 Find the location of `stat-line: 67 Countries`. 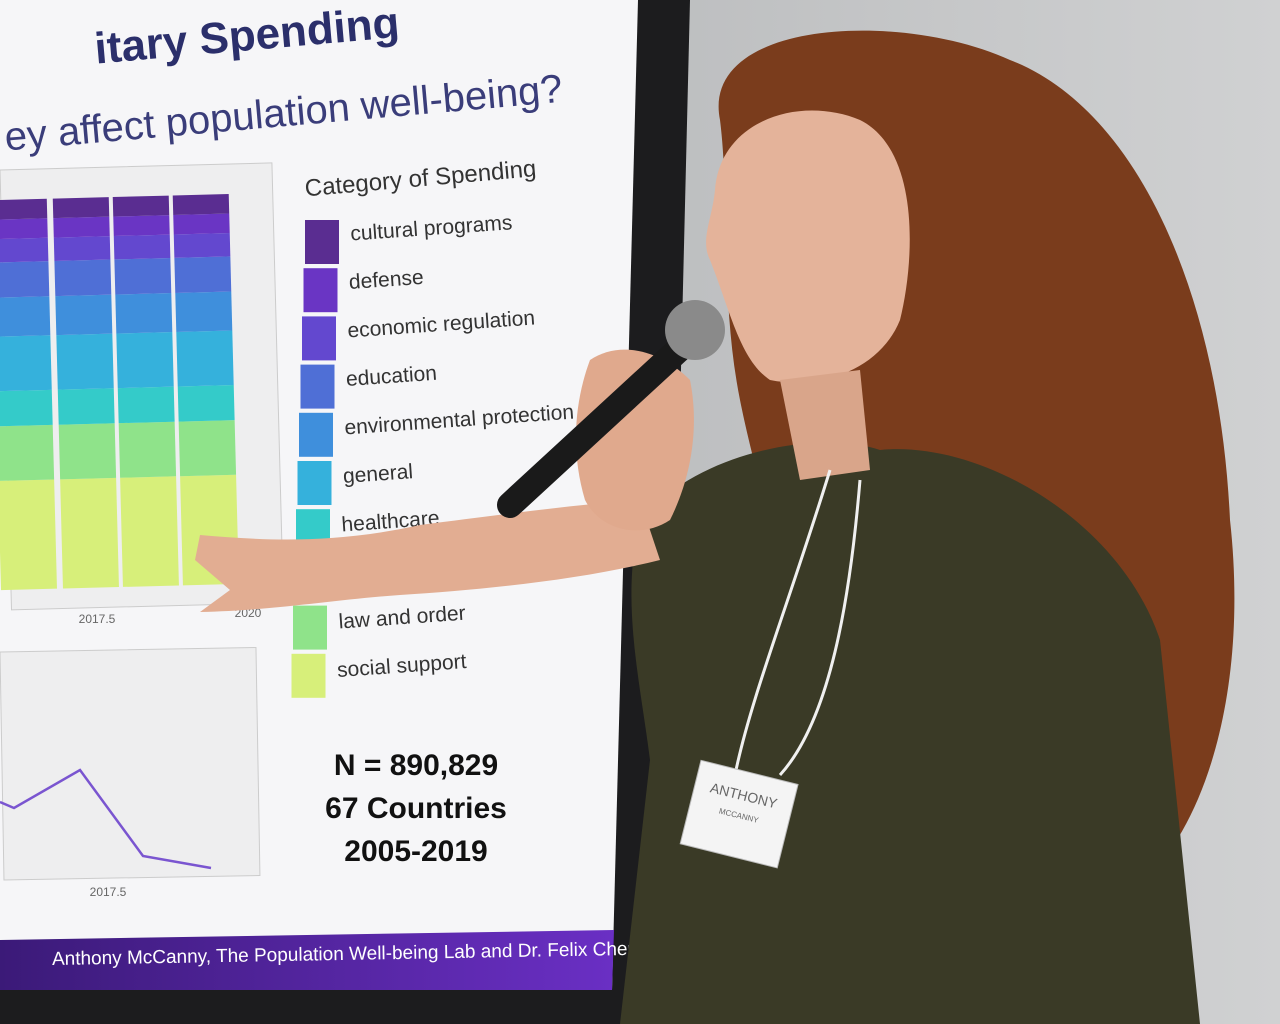

stat-line: 67 Countries is located at coordinates (416, 808).